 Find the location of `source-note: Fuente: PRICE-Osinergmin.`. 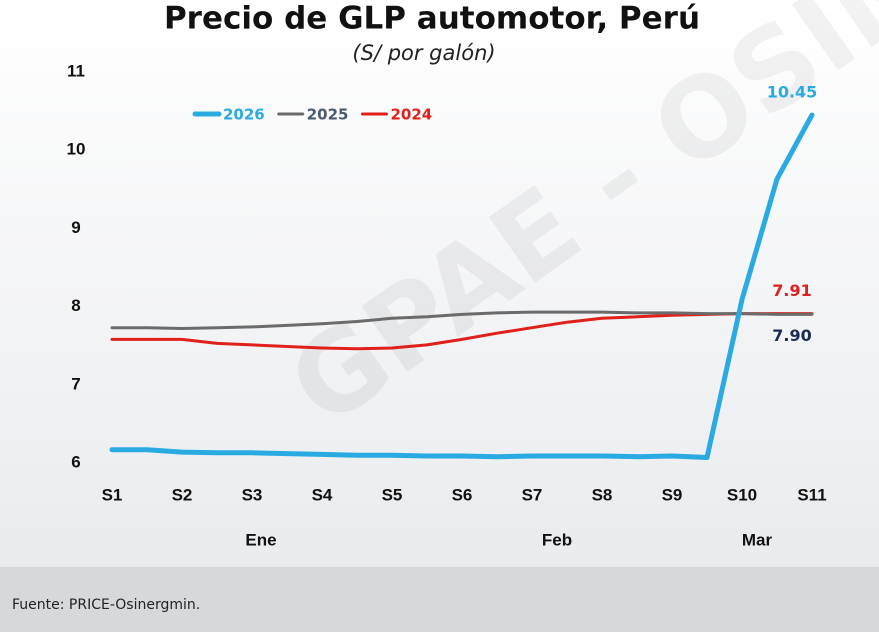

source-note: Fuente: PRICE-Osinergmin. is located at coordinates (106, 605).